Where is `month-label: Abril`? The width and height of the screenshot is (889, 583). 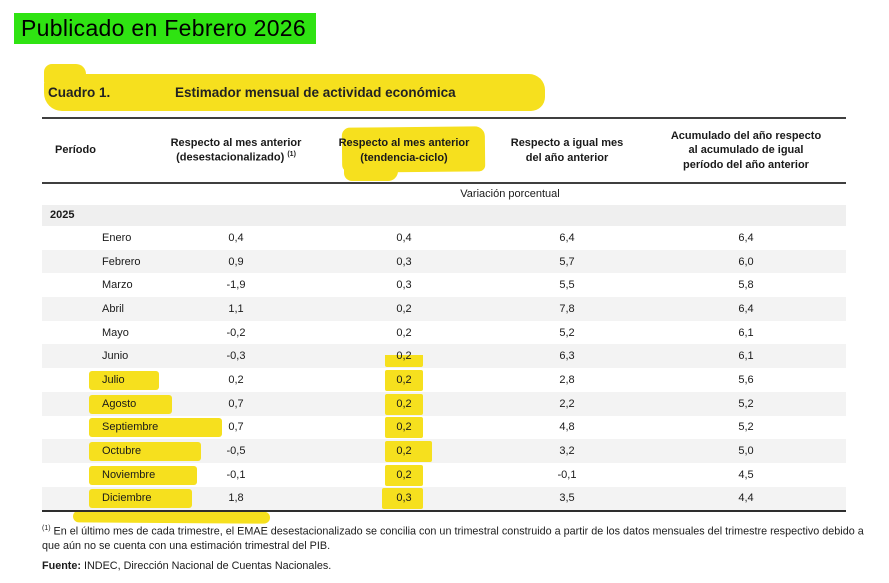
month-label: Abril is located at coordinates (113, 308).